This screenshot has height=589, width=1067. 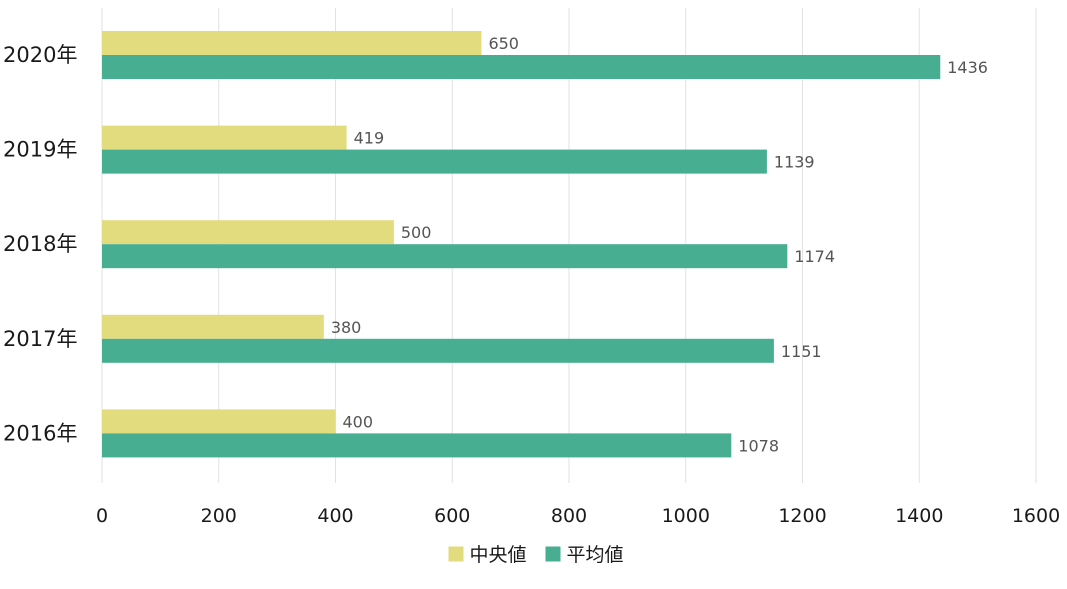 What do you see at coordinates (219, 516) in the screenshot?
I see `x-tick-label: 200` at bounding box center [219, 516].